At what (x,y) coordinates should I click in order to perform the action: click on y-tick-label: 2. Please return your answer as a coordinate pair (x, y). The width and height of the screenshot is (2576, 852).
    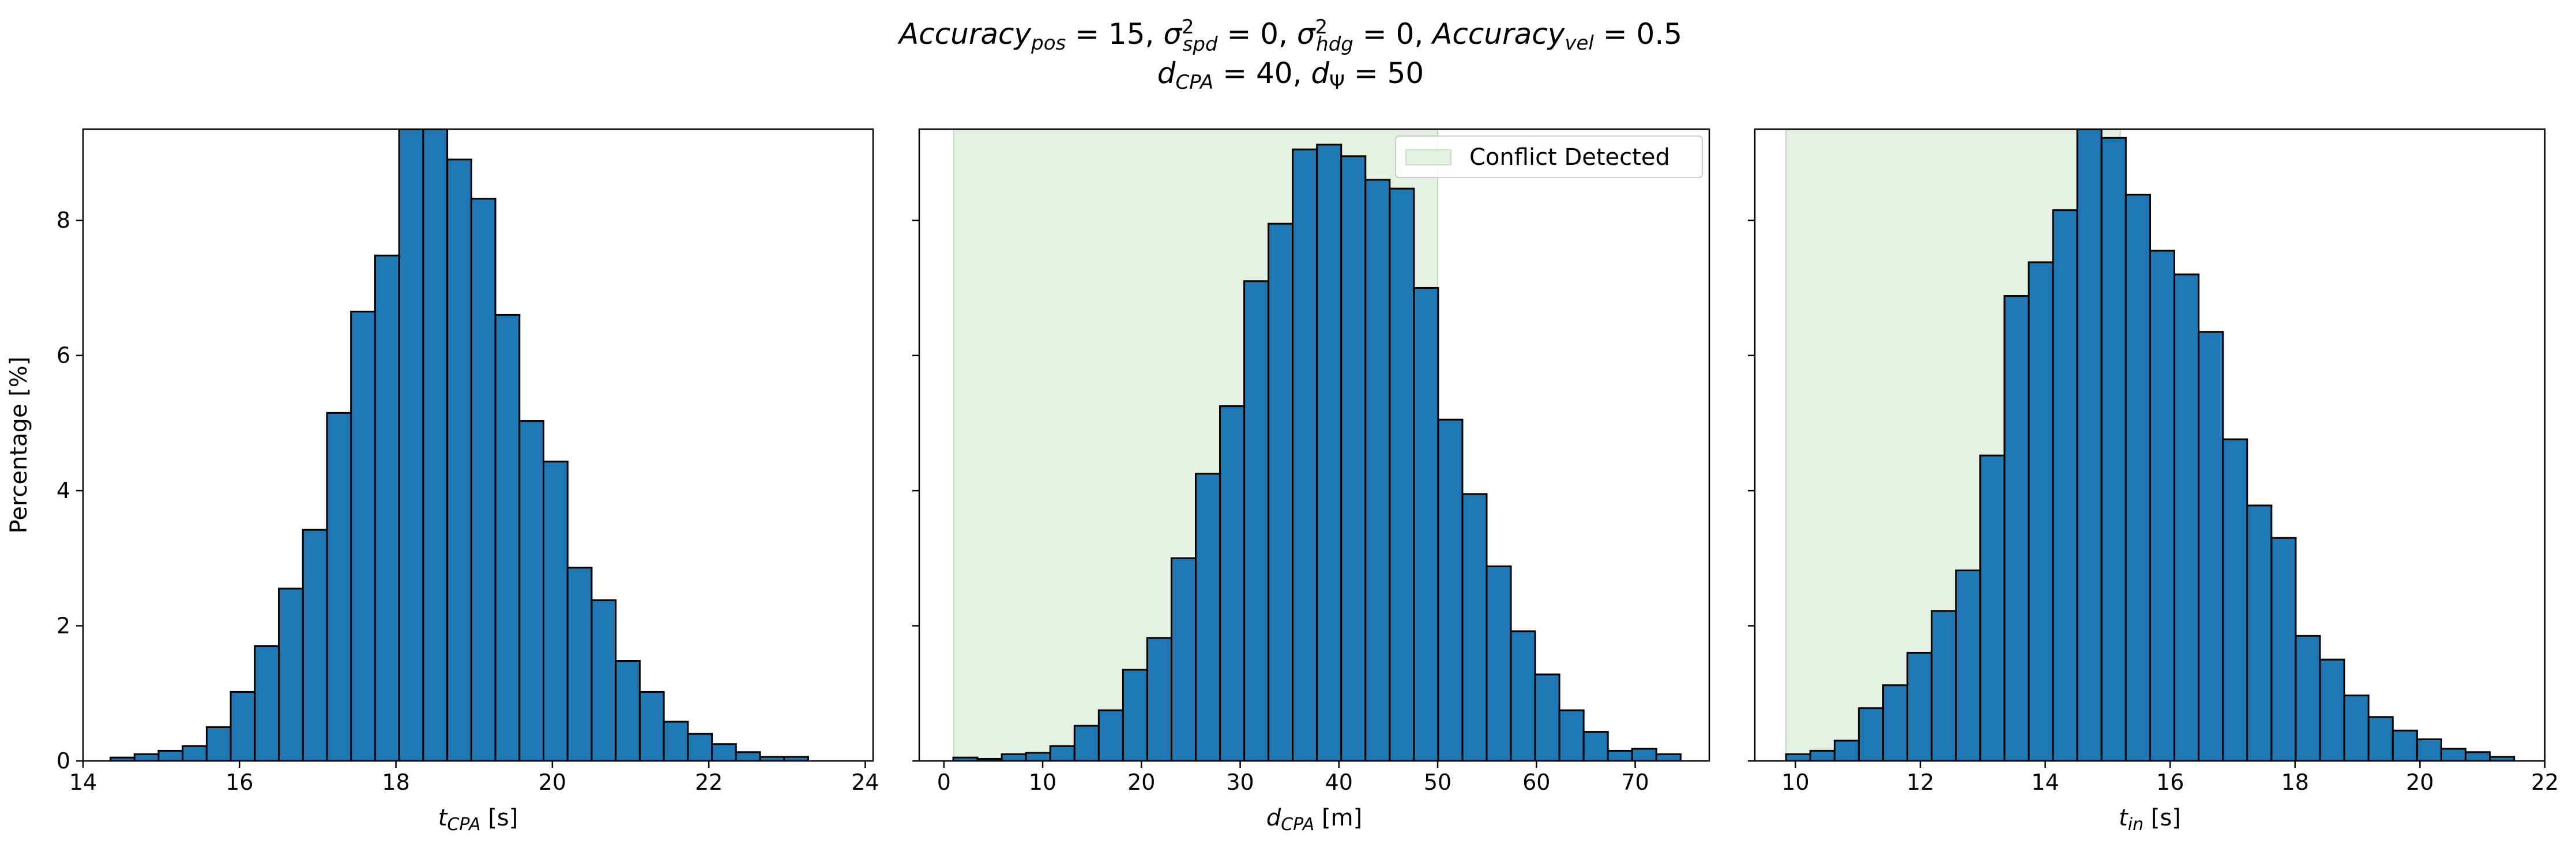
    Looking at the image, I should click on (63, 626).